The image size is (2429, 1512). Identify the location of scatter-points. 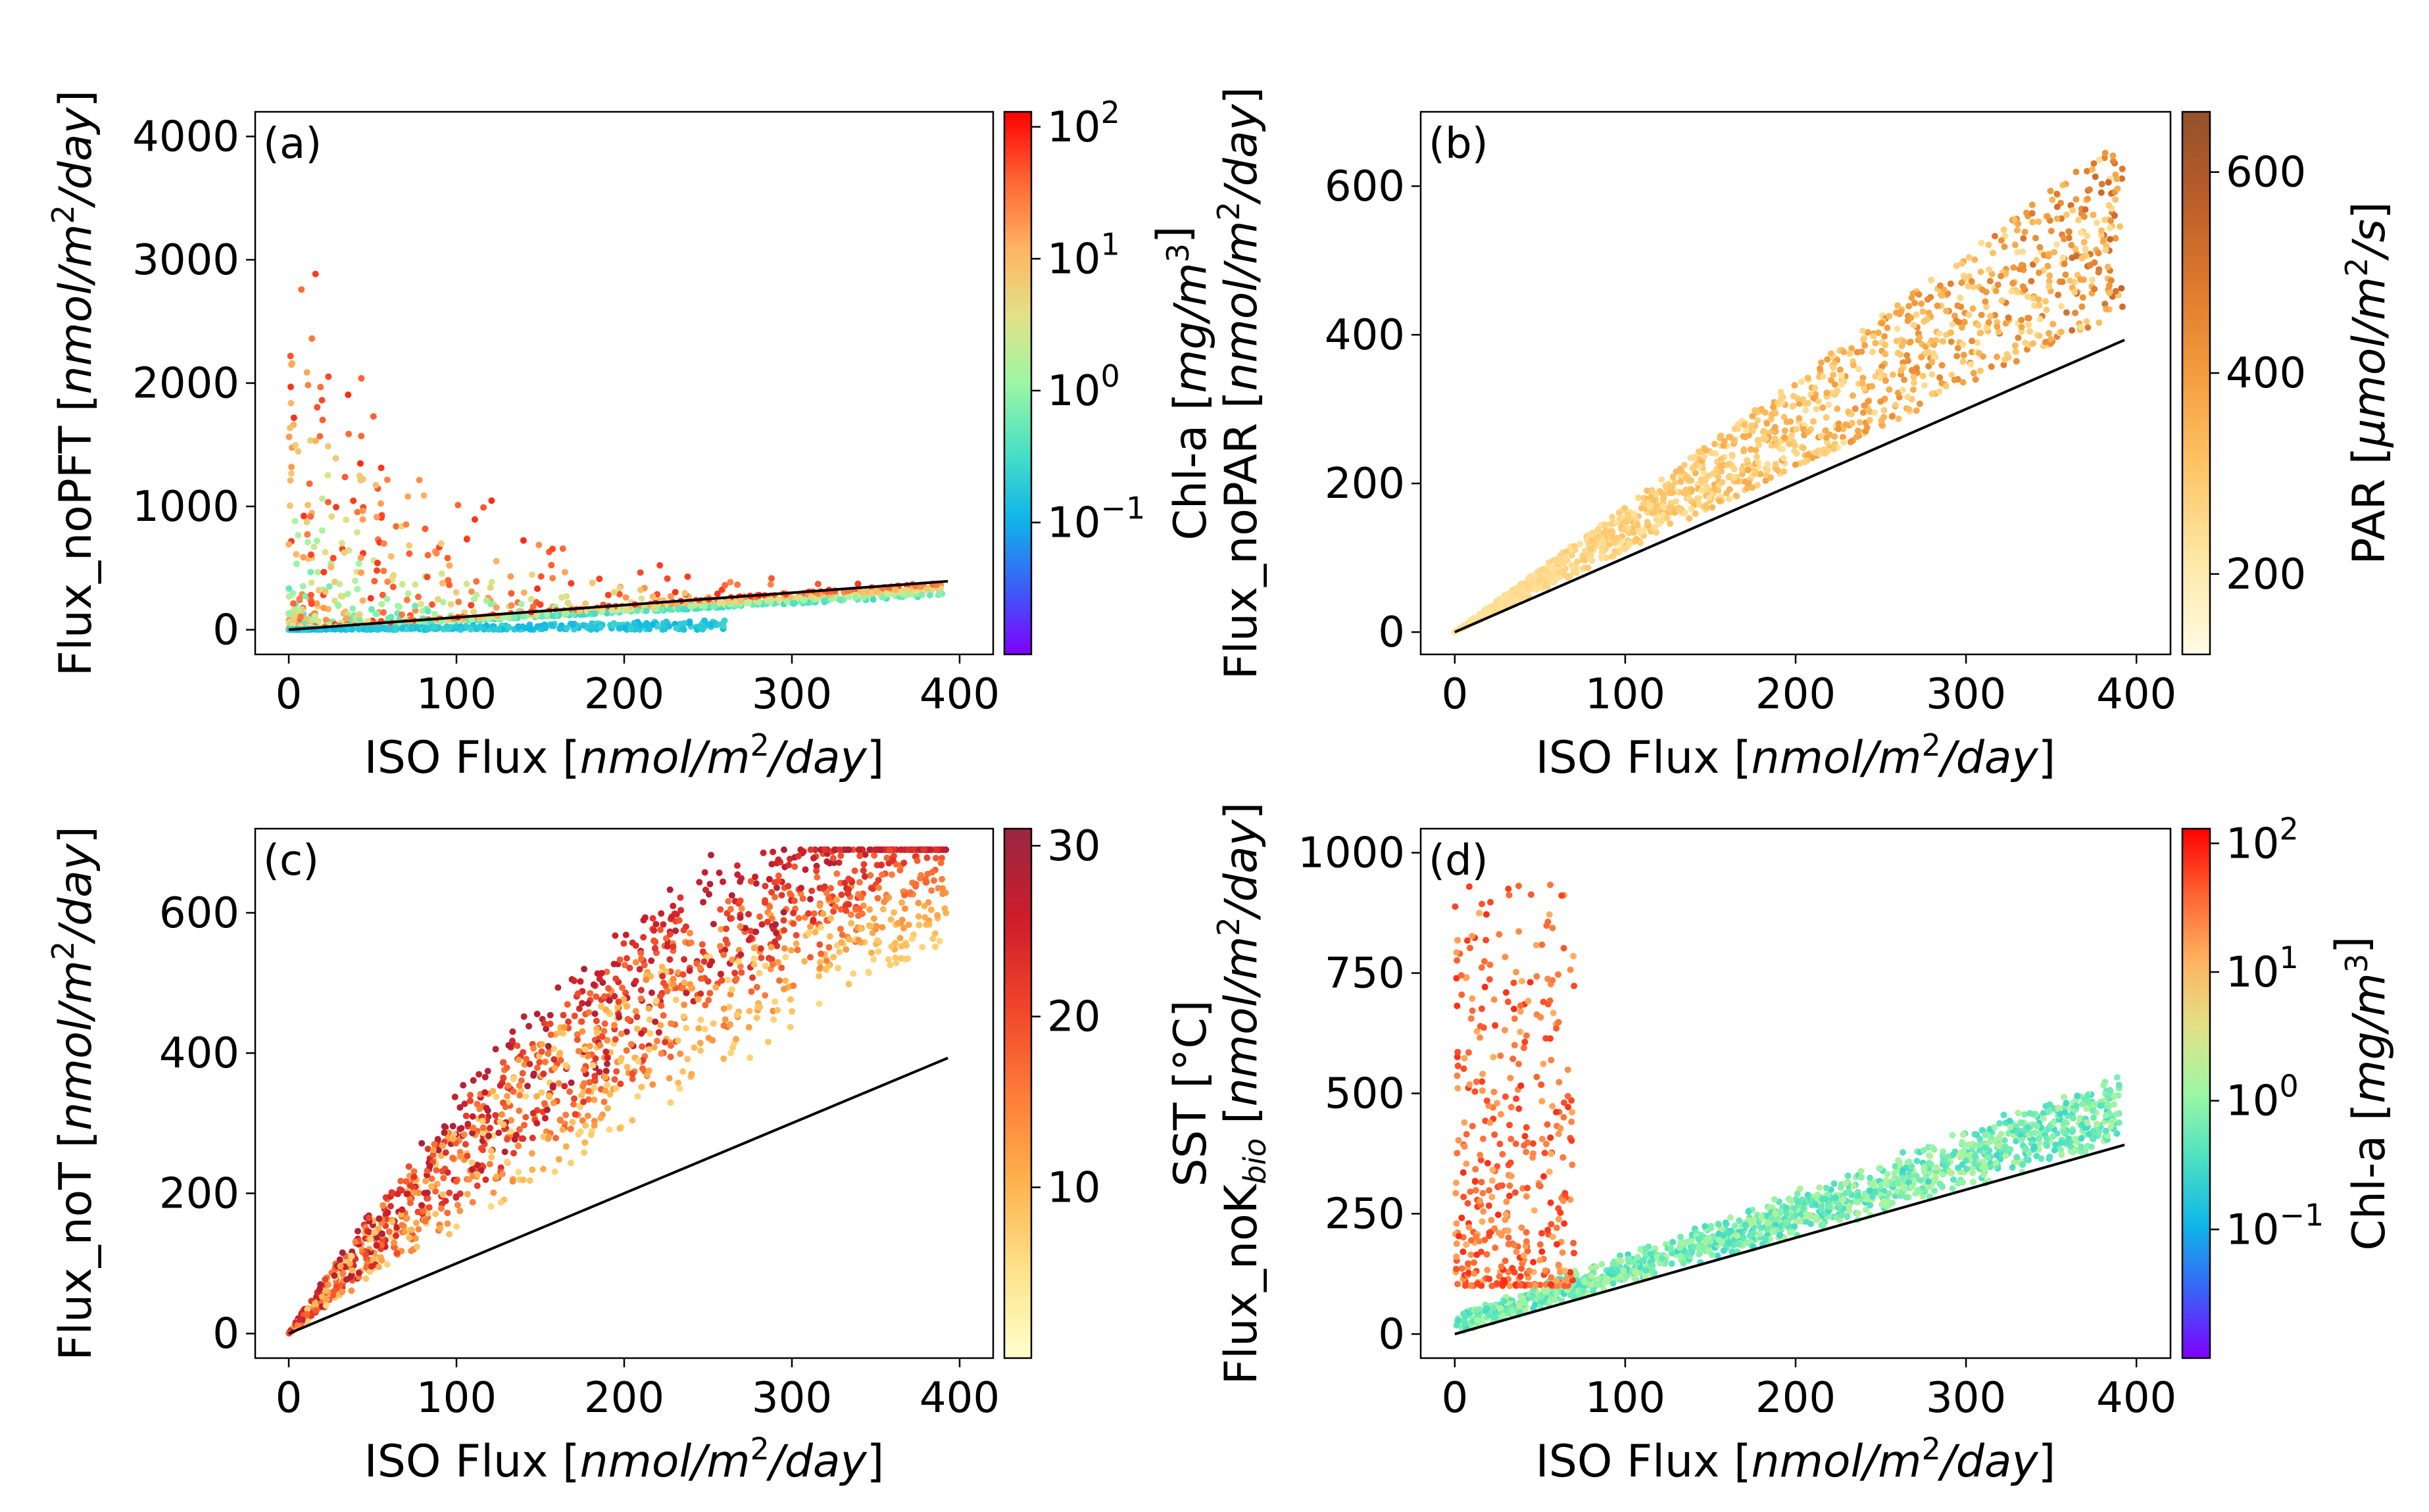
(1787, 1107).